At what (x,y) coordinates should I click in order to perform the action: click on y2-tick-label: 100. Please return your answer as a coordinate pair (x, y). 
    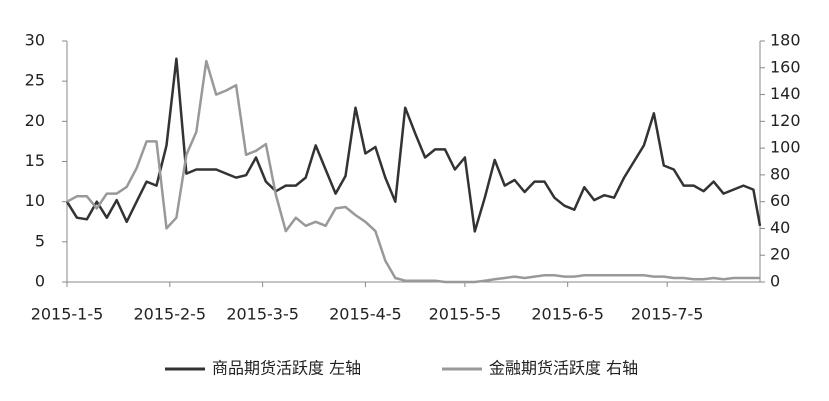
    Looking at the image, I should click on (785, 147).